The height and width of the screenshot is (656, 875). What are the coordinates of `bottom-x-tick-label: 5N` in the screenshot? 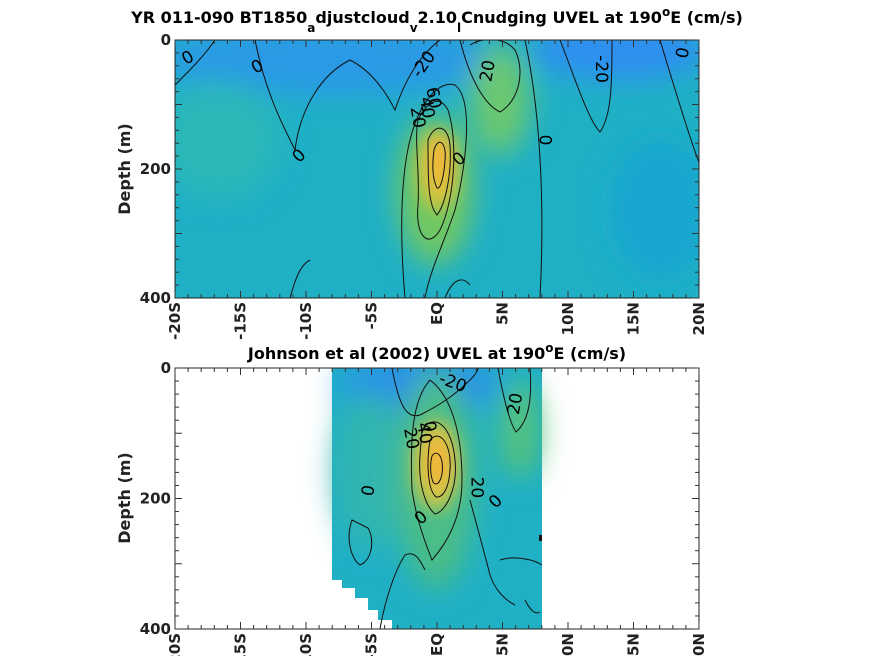 It's located at (503, 644).